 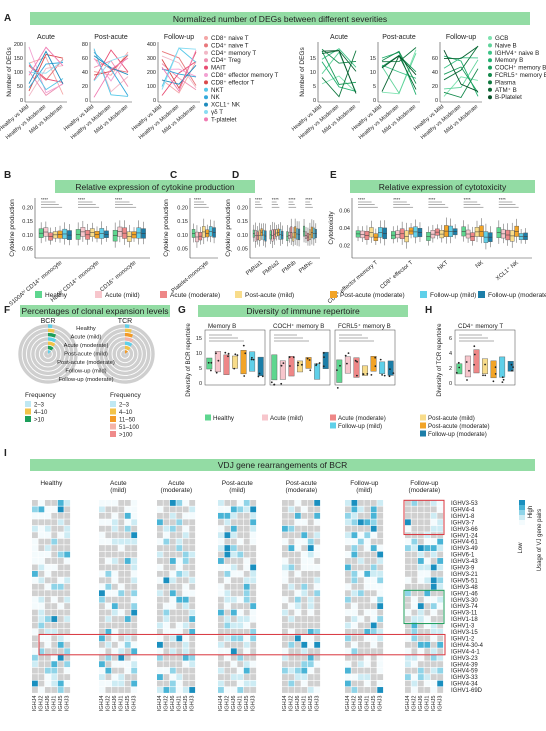 I want to click on panel-b-group-0-sig: ****, so click(x=44, y=199).